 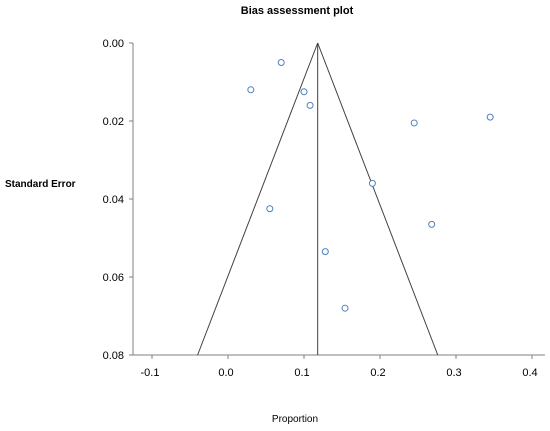 I want to click on y-tick-label: 0.06, so click(x=113, y=278).